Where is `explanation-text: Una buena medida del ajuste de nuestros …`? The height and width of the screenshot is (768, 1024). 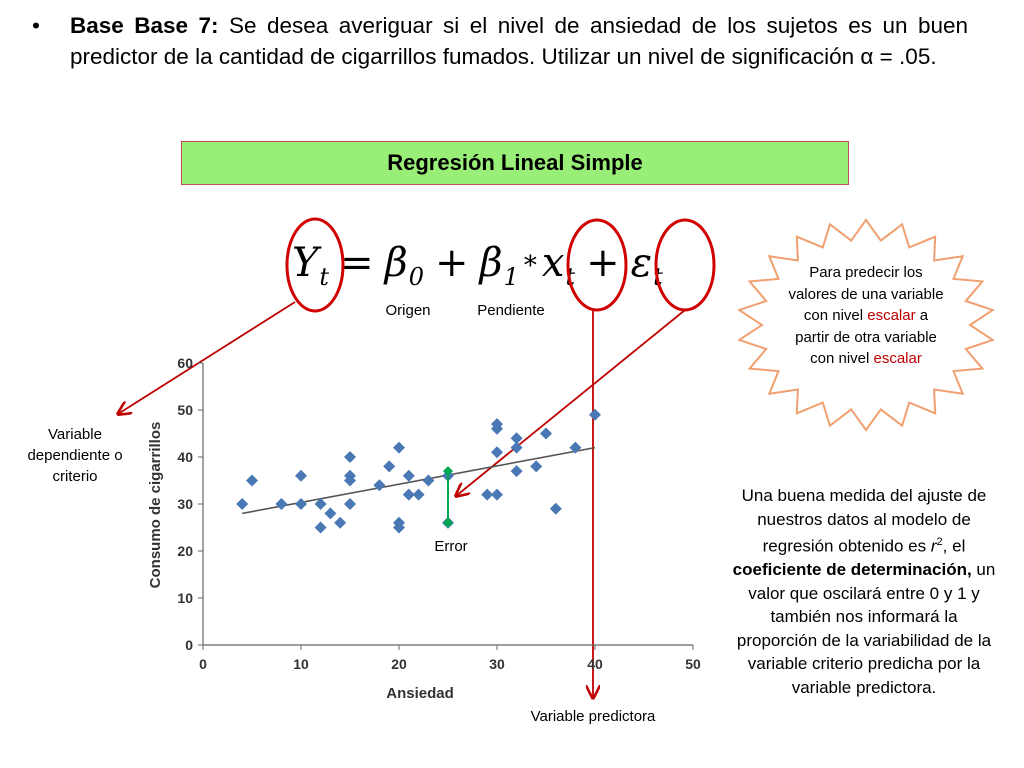 explanation-text: Una buena medida del ajuste de nuestros … is located at coordinates (864, 591).